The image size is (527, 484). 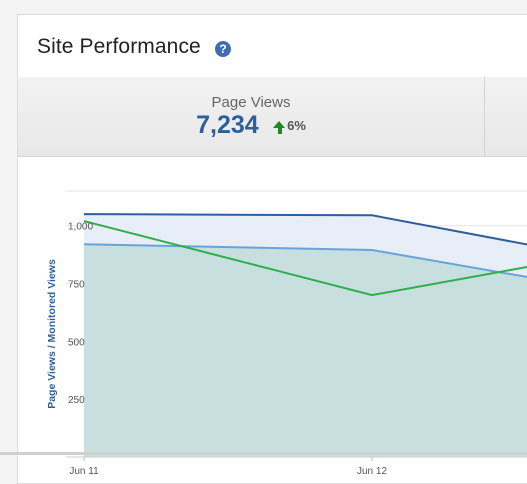 I want to click on metric-trend-value: 6%, so click(x=296, y=125).